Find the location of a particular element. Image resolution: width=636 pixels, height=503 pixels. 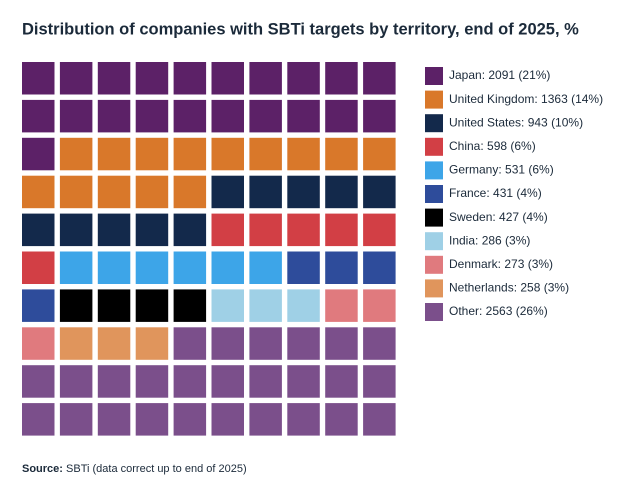

source-text: SBTi (data correct up to end of 2025) is located at coordinates (156, 469).